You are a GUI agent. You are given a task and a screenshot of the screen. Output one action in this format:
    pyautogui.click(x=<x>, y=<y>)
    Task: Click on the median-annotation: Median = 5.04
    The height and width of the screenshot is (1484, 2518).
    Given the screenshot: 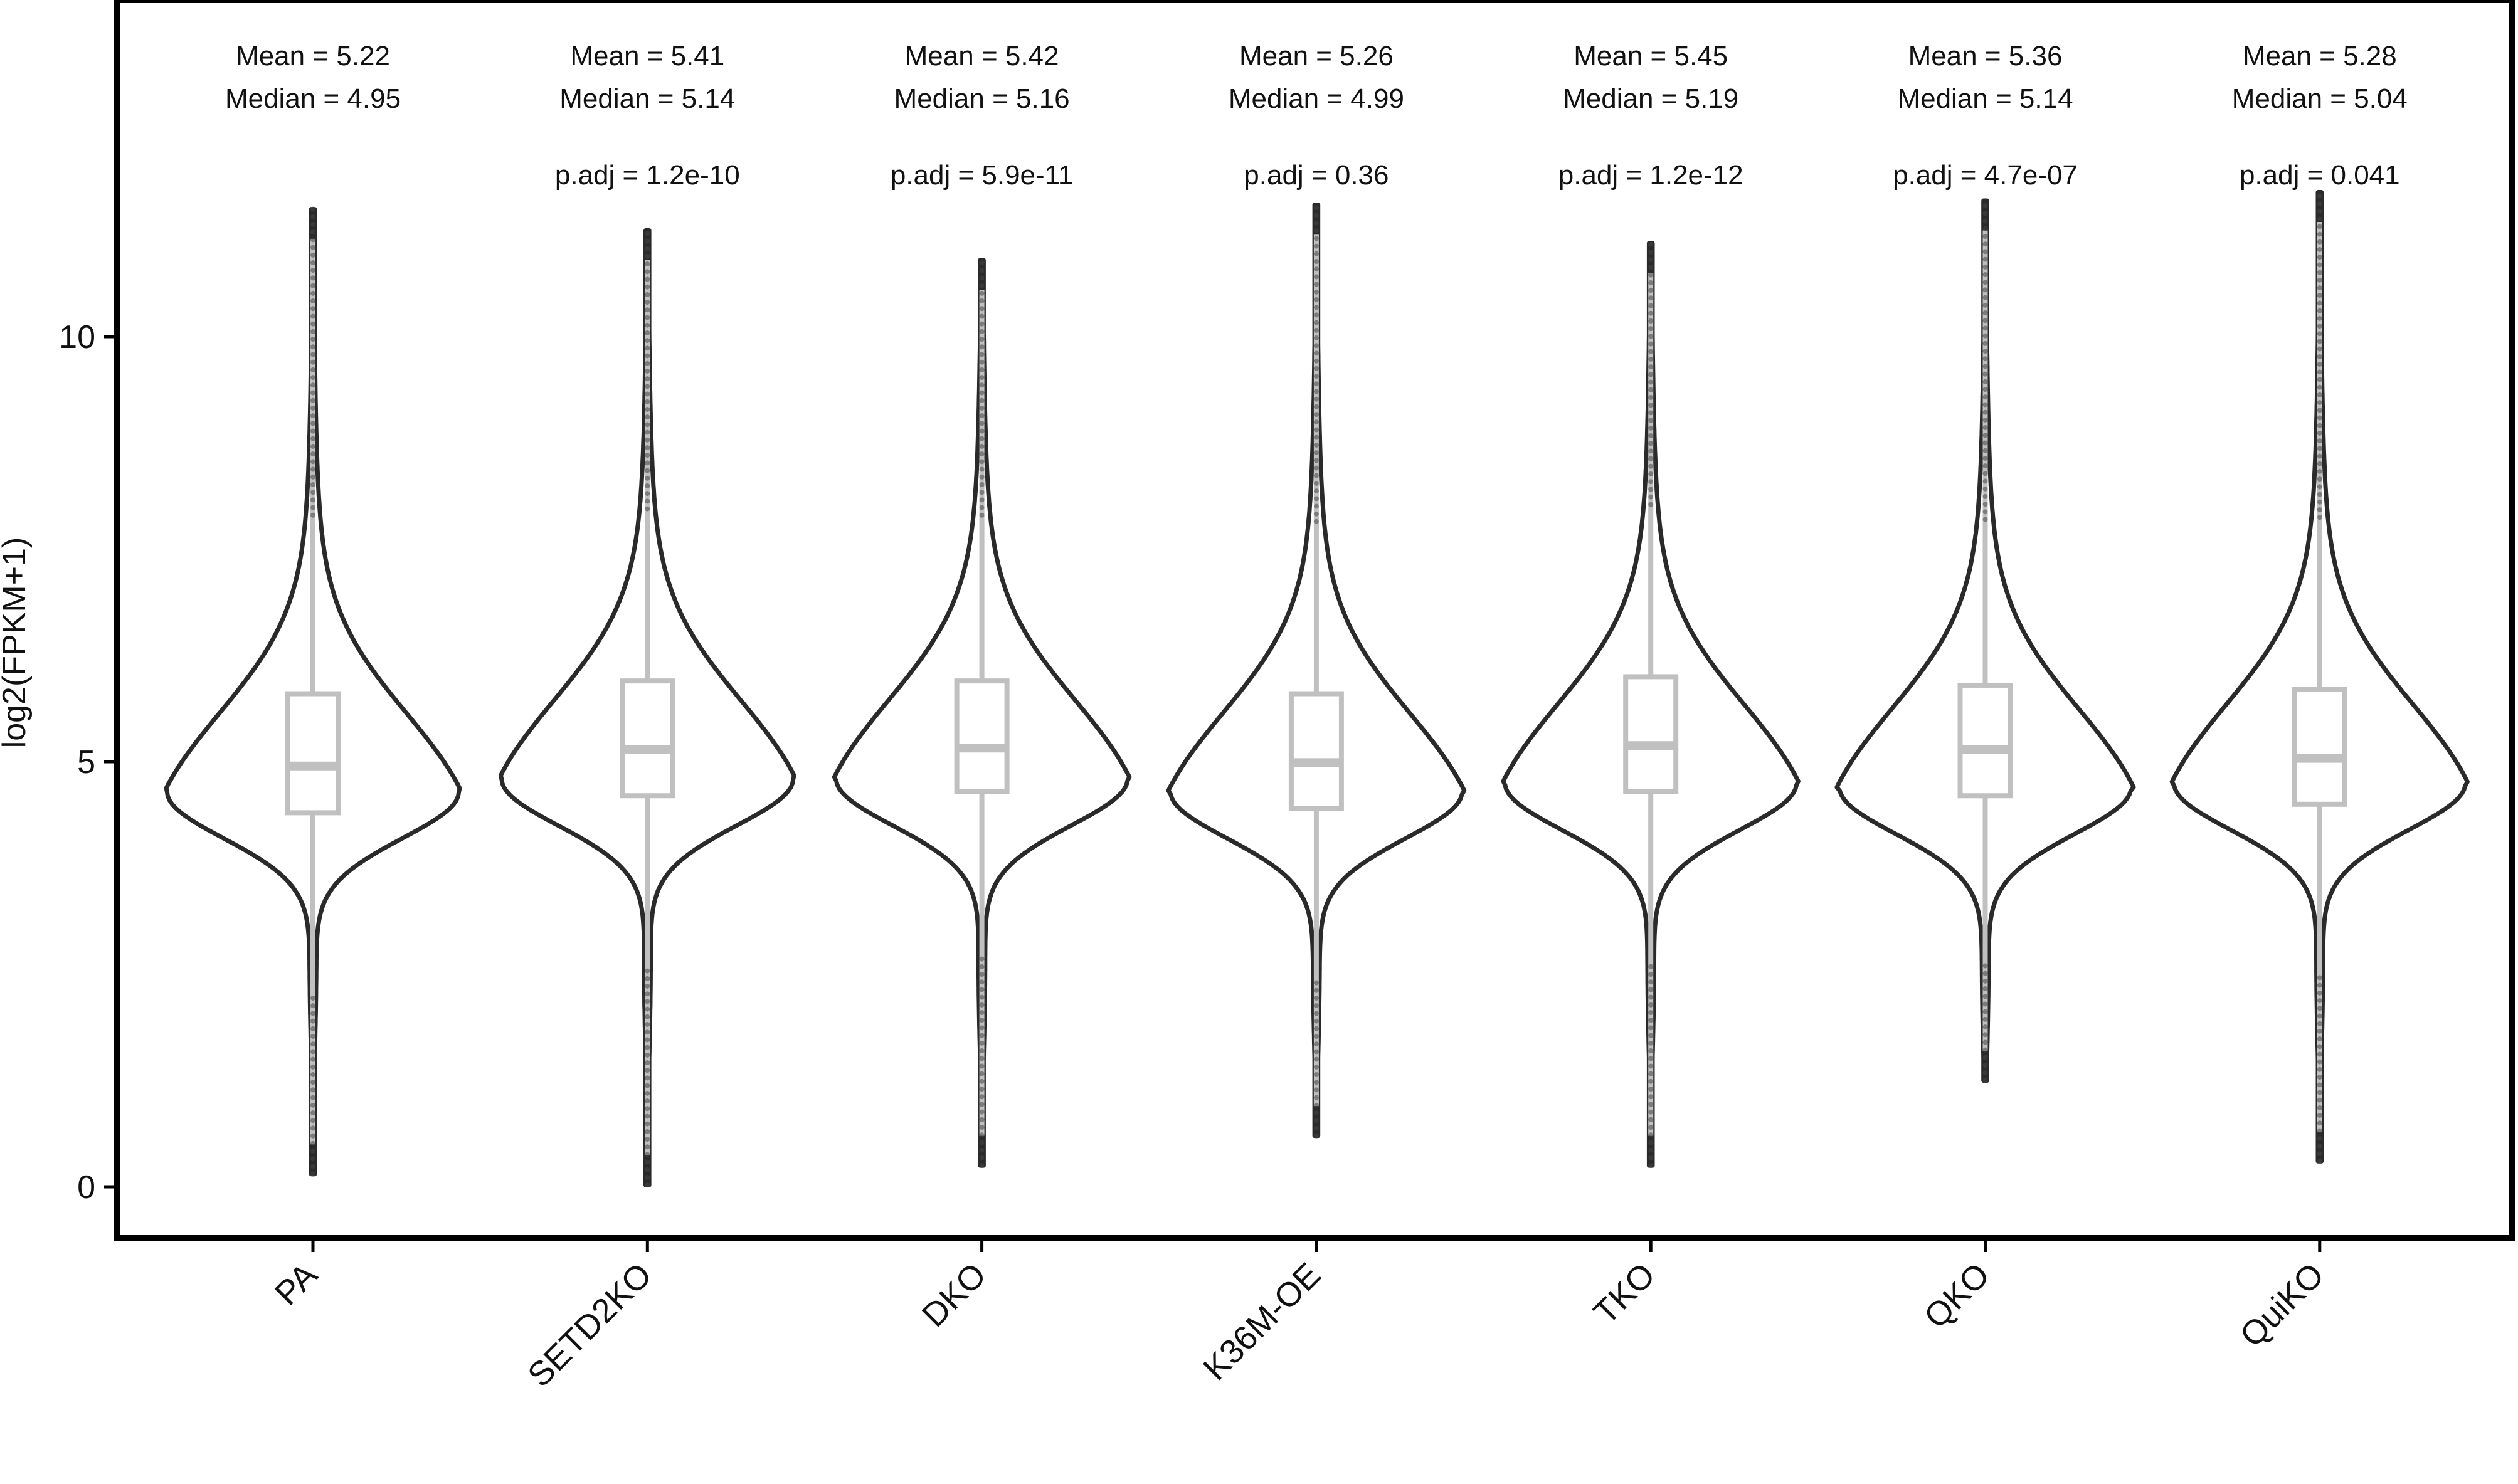 What is the action you would take?
    pyautogui.click(x=2320, y=98)
    